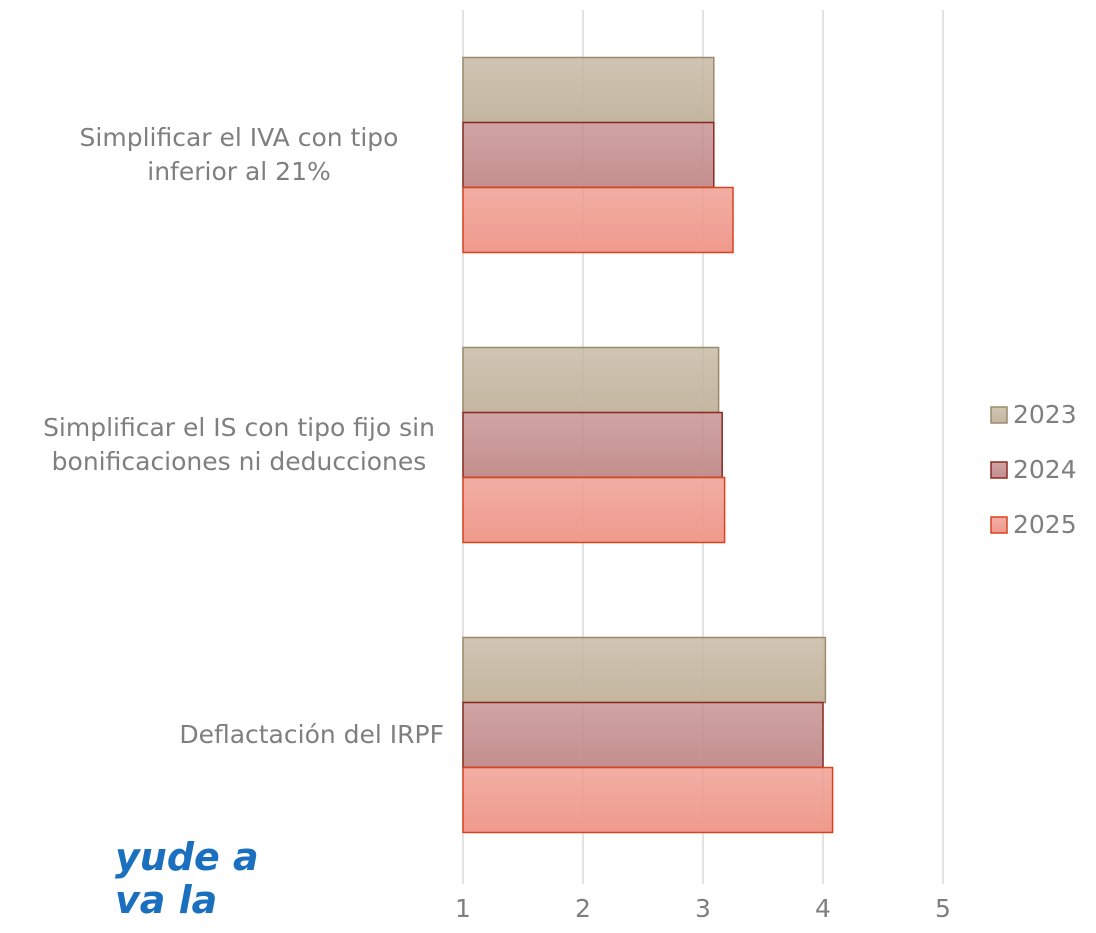 This screenshot has width=1096, height=933. I want to click on x-tick-label: 3, so click(703, 908).